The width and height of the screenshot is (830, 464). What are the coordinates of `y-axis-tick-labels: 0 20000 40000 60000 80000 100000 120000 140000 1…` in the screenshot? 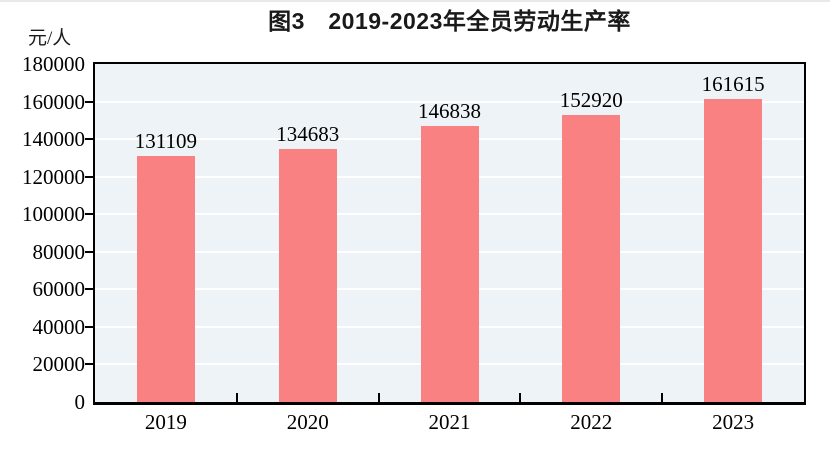 It's located at (42, 233).